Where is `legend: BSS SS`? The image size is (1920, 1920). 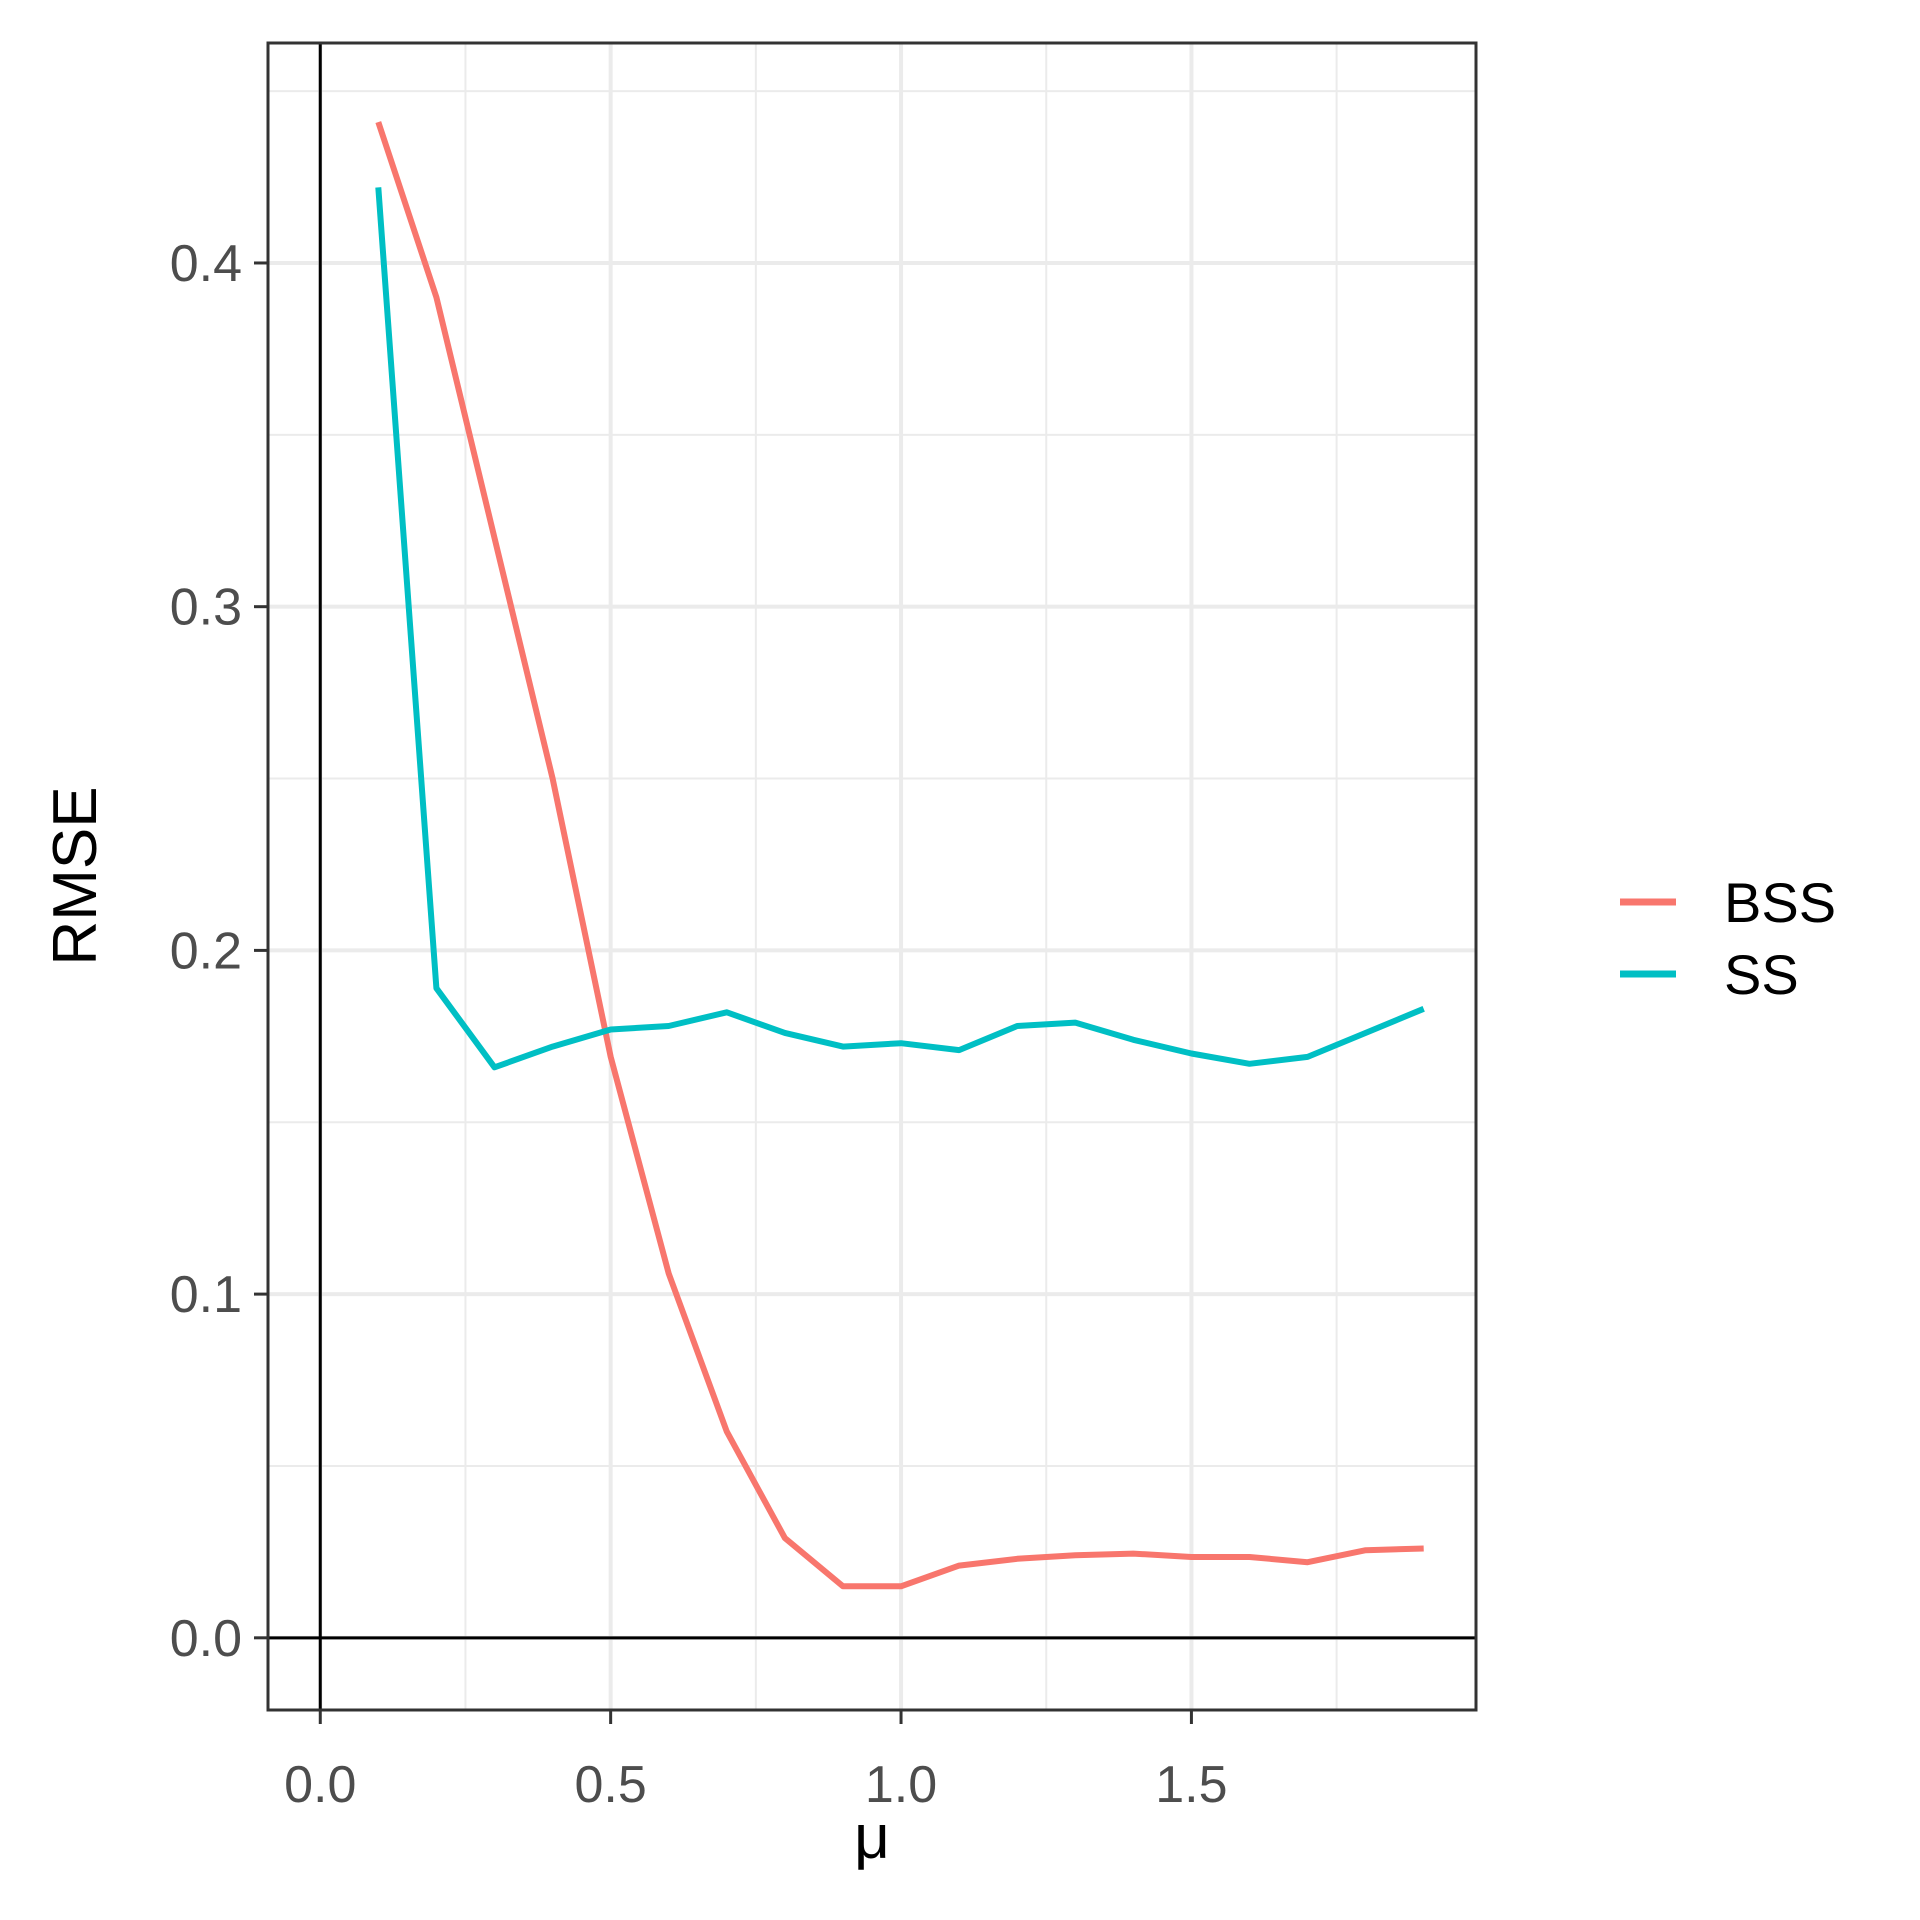
legend: BSS SS is located at coordinates (1728, 938).